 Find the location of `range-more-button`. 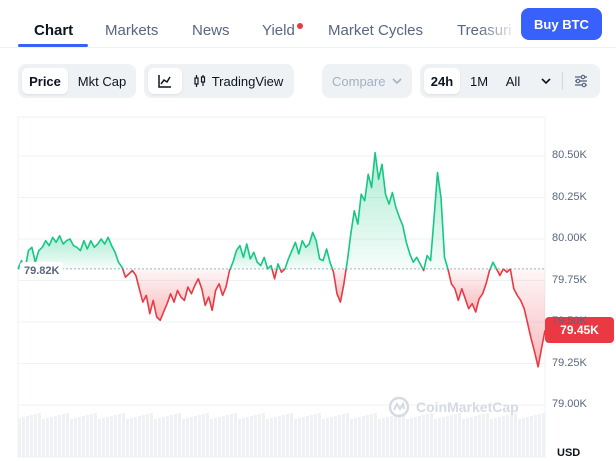

range-more-button is located at coordinates (546, 81).